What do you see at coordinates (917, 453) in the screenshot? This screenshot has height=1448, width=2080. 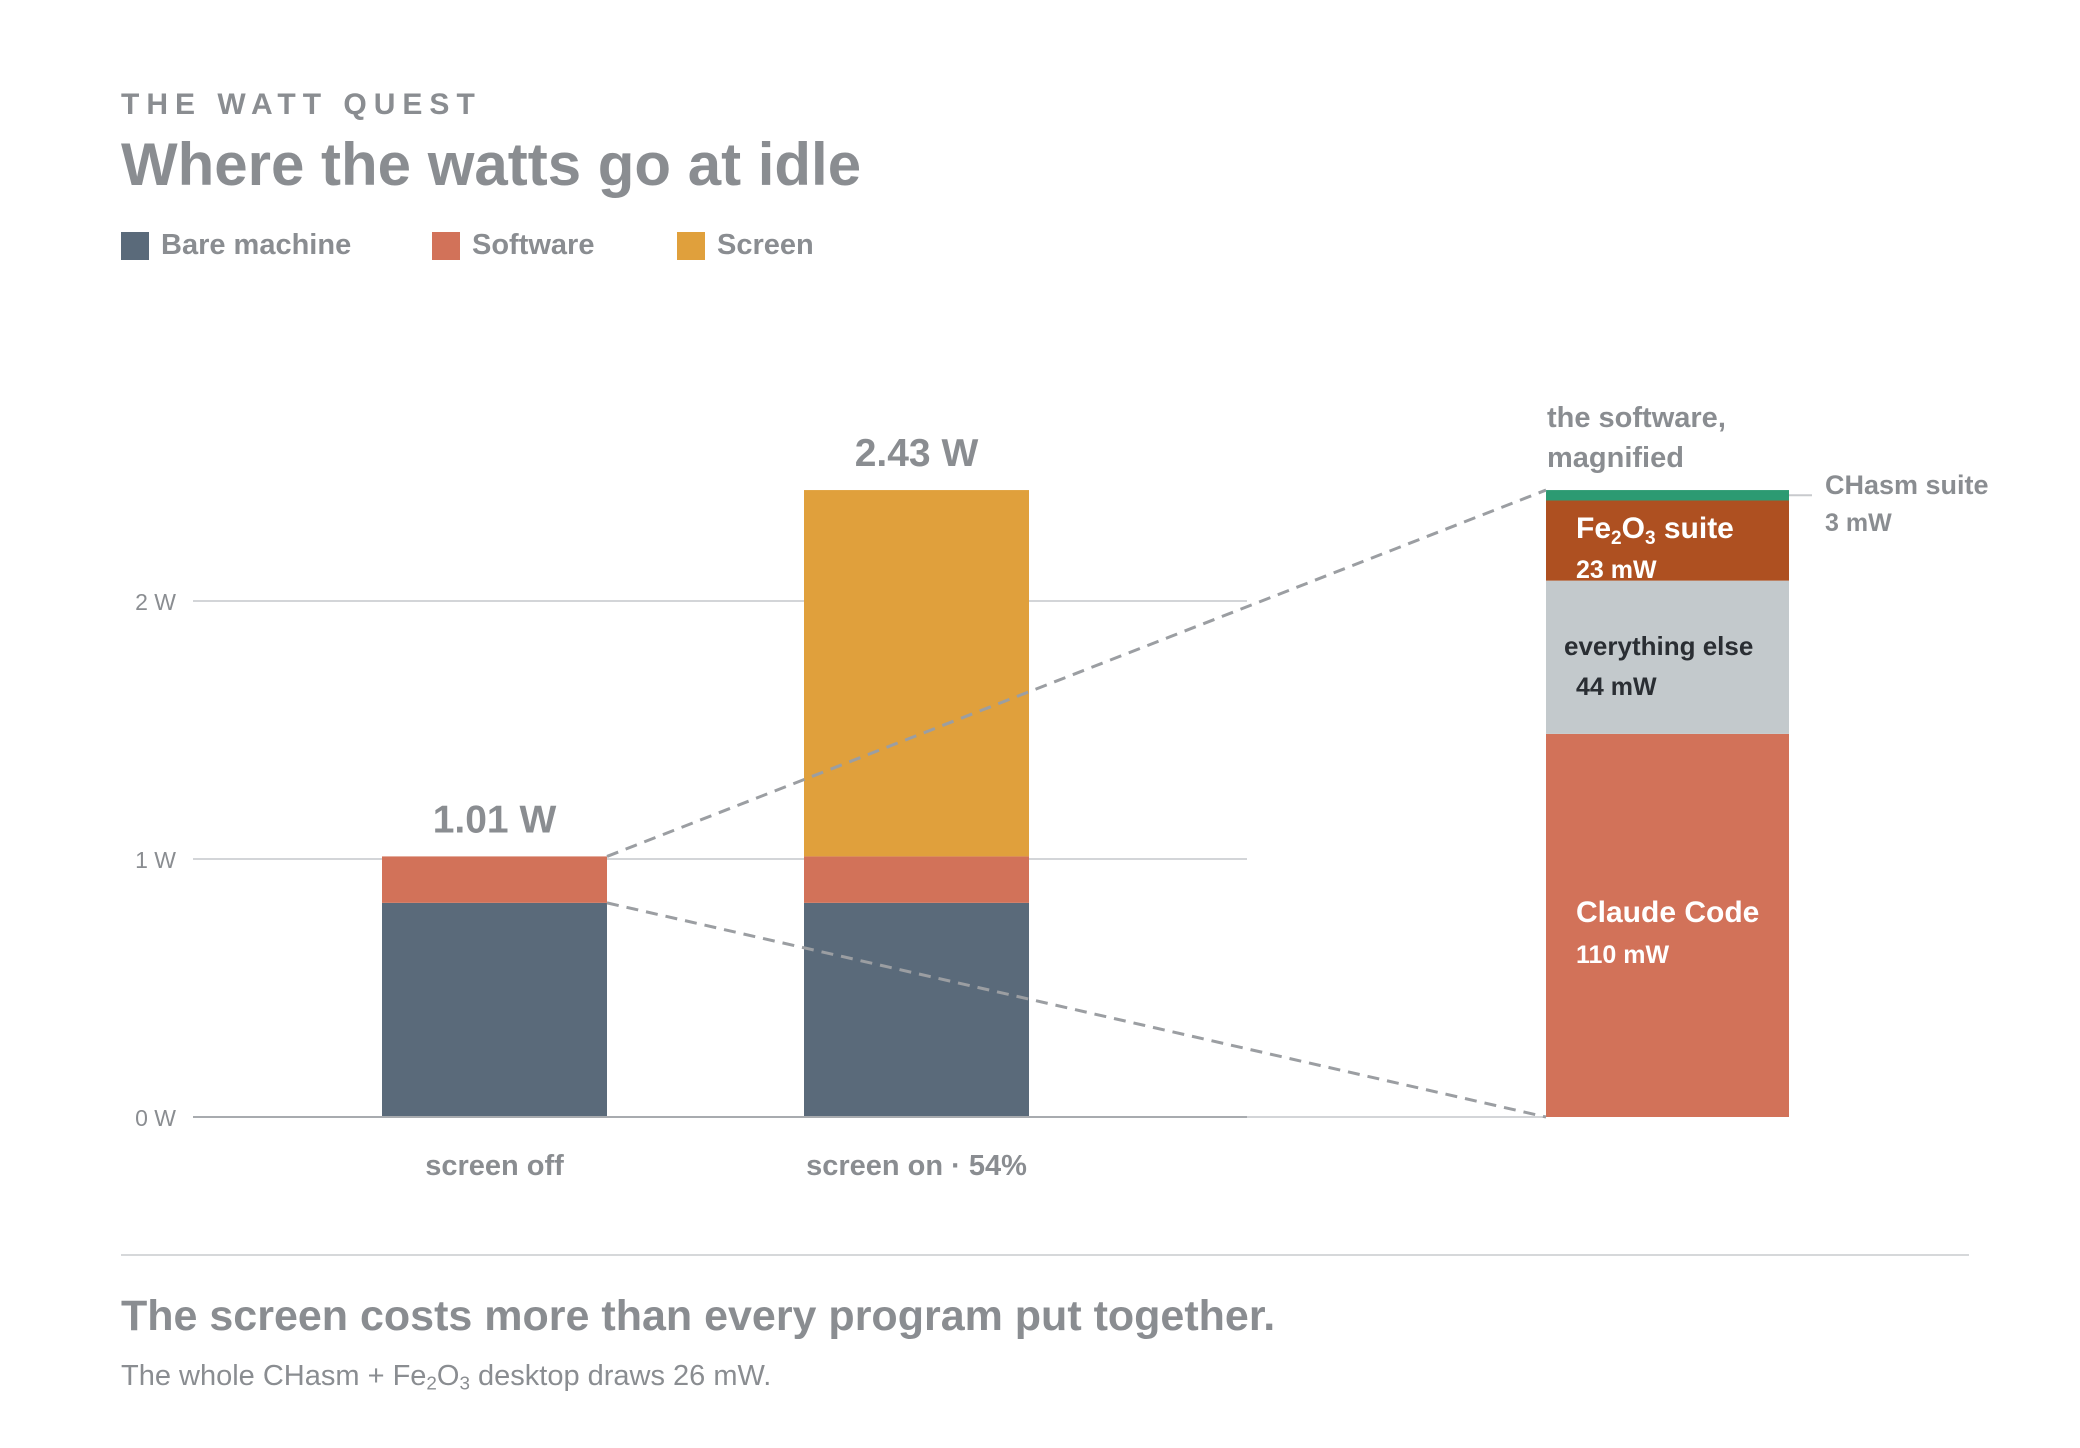 I see `bar-total-label: 2.43 W` at bounding box center [917, 453].